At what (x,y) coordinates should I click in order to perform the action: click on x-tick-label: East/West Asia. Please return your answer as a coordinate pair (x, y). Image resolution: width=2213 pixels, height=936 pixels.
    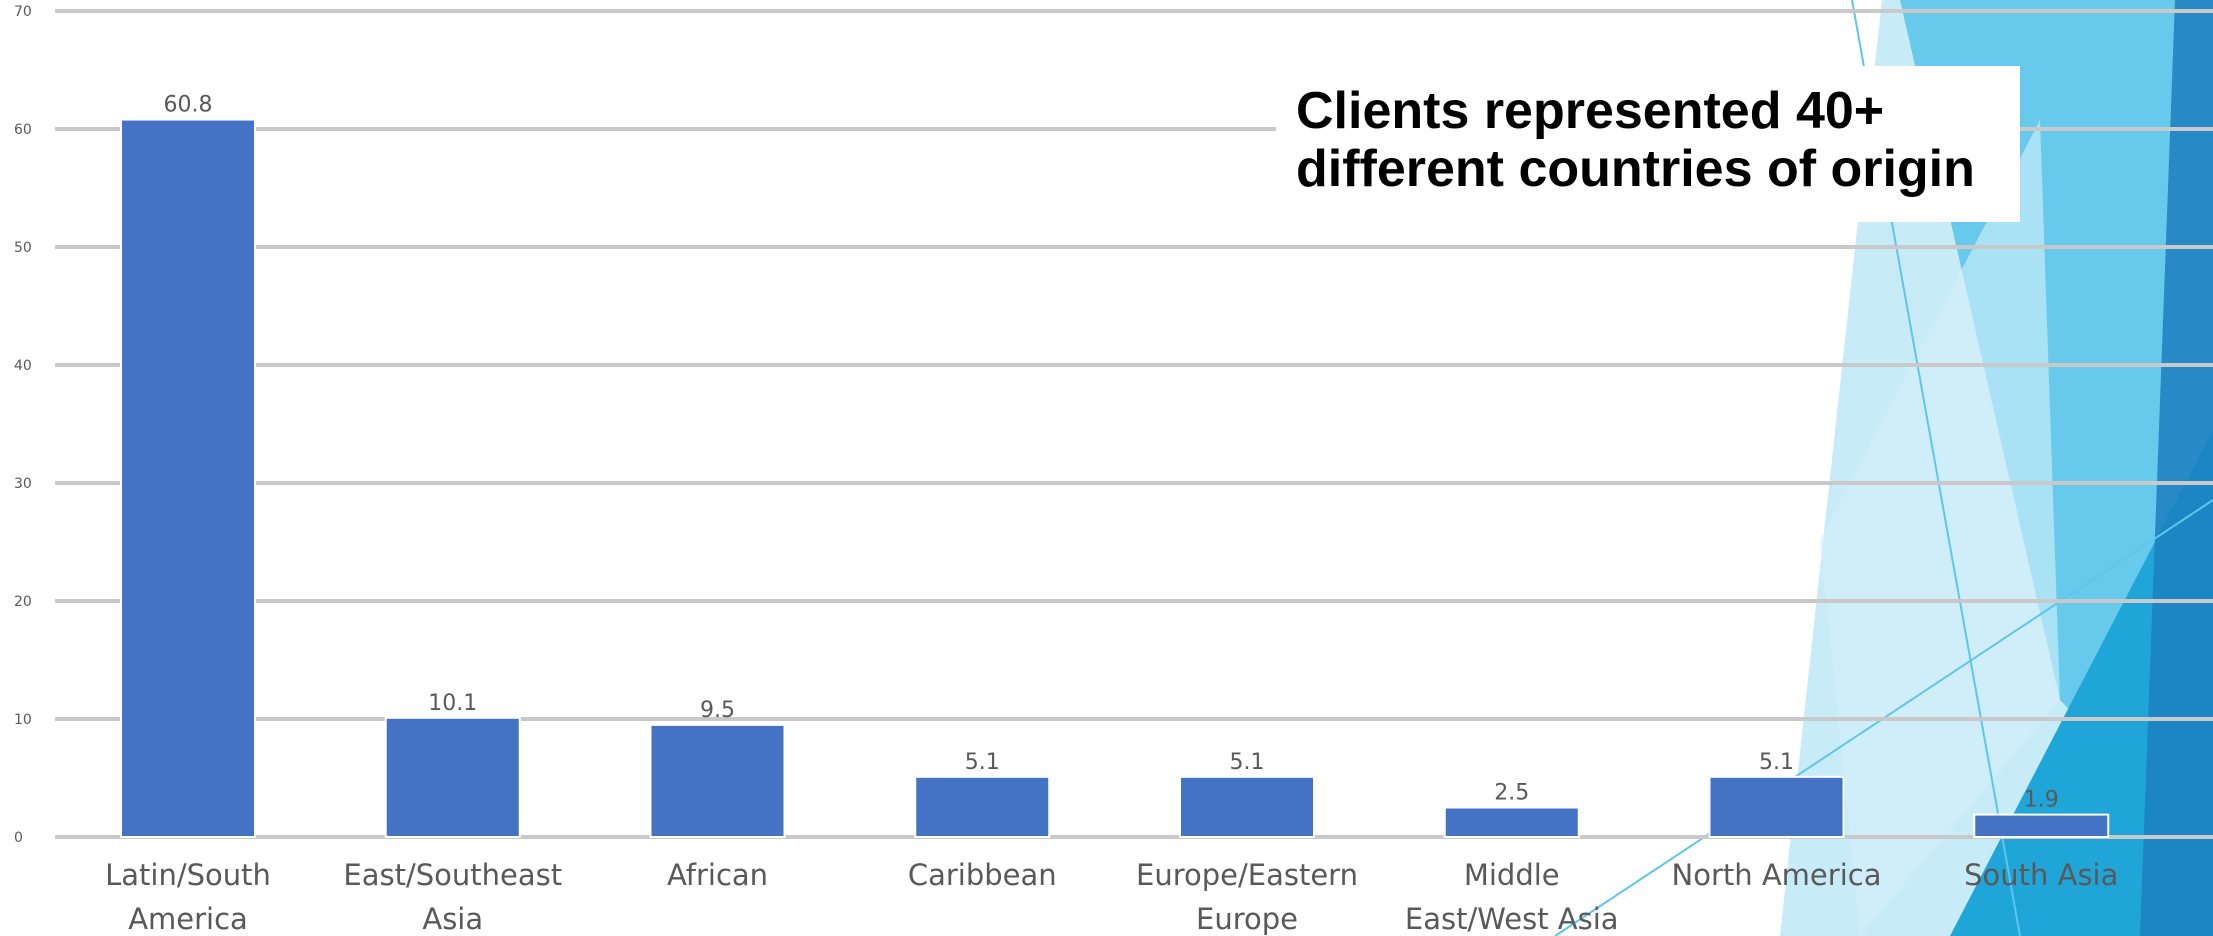
    Looking at the image, I should click on (1512, 919).